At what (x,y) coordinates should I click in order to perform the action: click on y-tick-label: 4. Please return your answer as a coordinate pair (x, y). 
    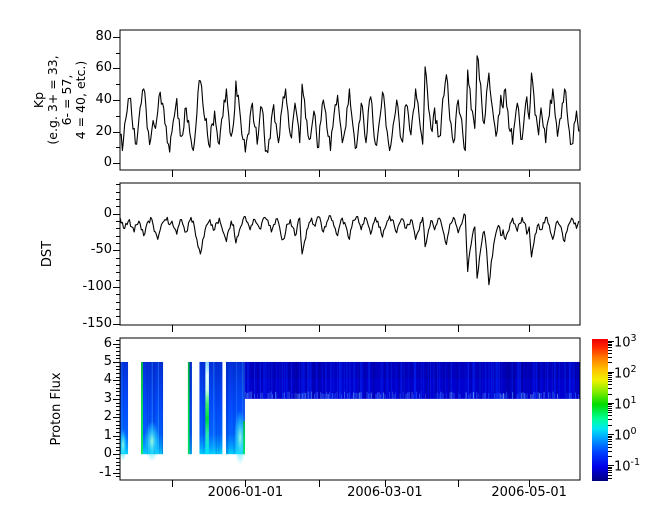
    Looking at the image, I should click on (107, 380).